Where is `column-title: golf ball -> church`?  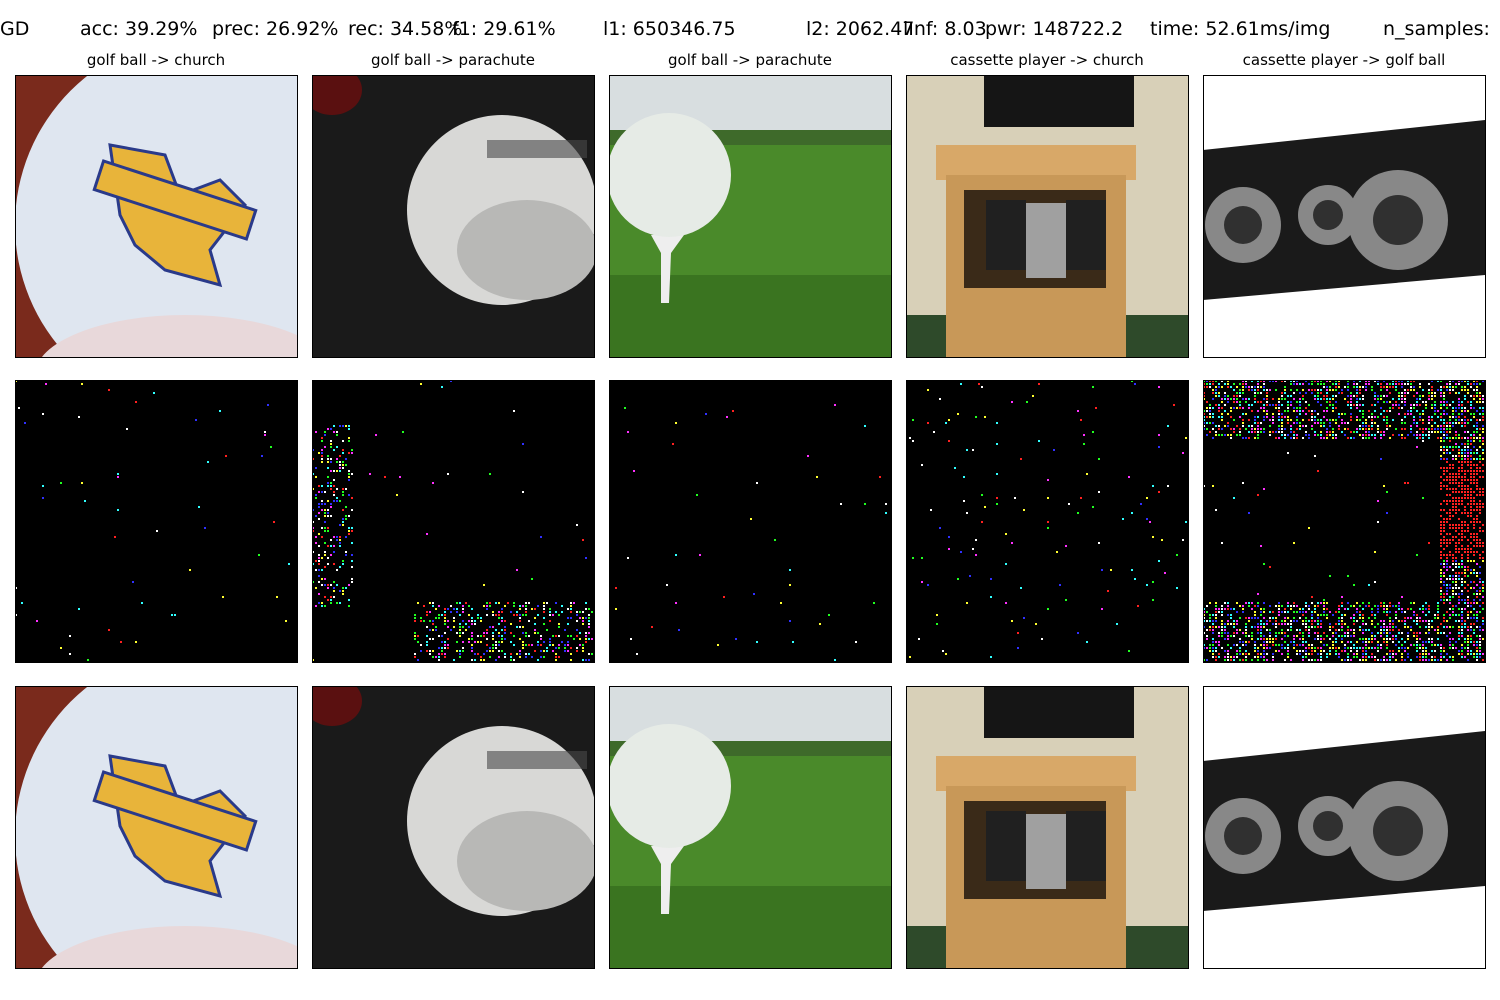
column-title: golf ball -> church is located at coordinates (156, 60).